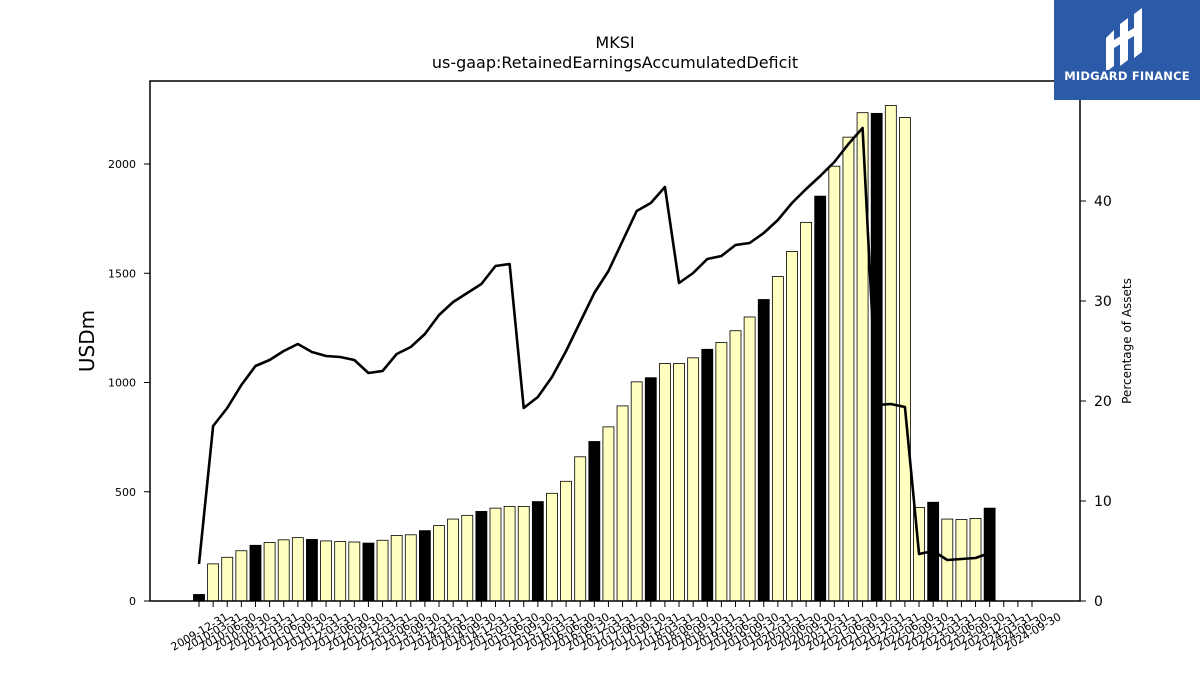  What do you see at coordinates (614, 42) in the screenshot?
I see `chart-title: MKSI` at bounding box center [614, 42].